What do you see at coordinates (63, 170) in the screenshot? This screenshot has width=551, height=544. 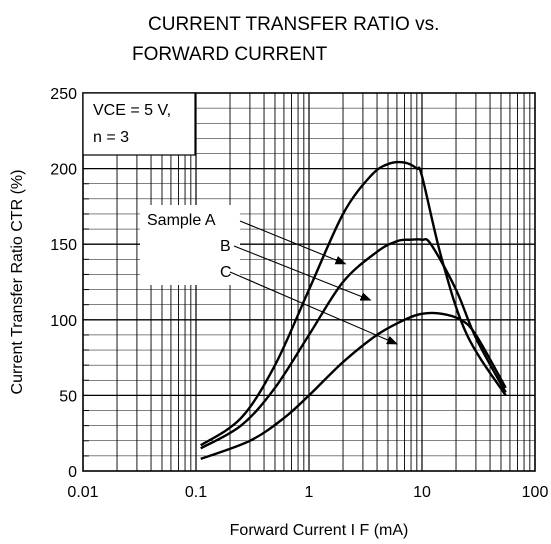 I see `y-tick-label: 200` at bounding box center [63, 170].